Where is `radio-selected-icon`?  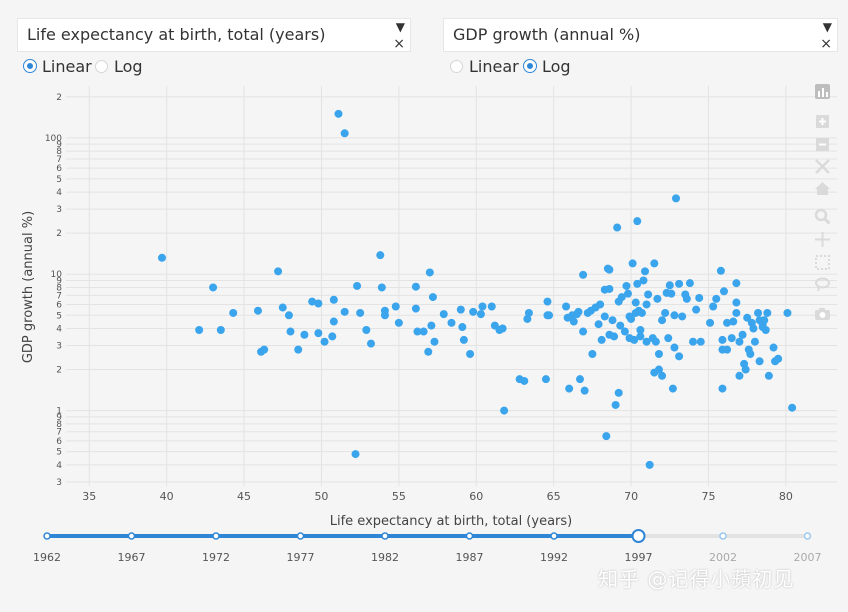
radio-selected-icon is located at coordinates (530, 66).